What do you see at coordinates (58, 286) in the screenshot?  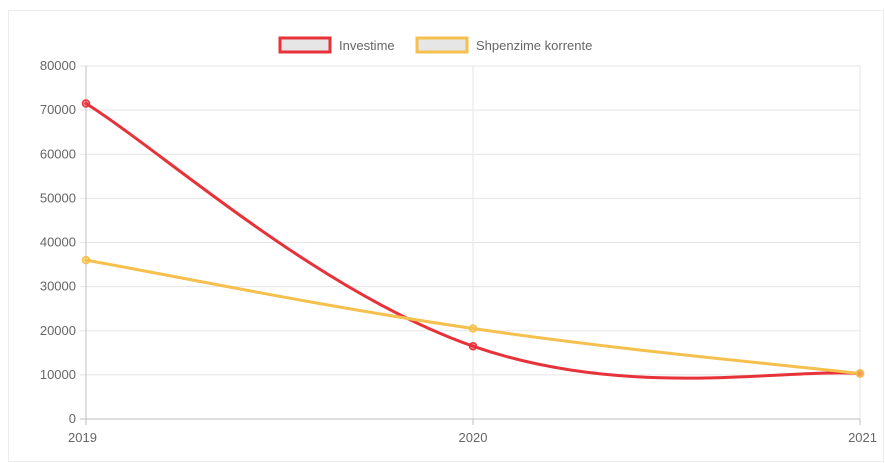 I see `y-tick-label: 30000` at bounding box center [58, 286].